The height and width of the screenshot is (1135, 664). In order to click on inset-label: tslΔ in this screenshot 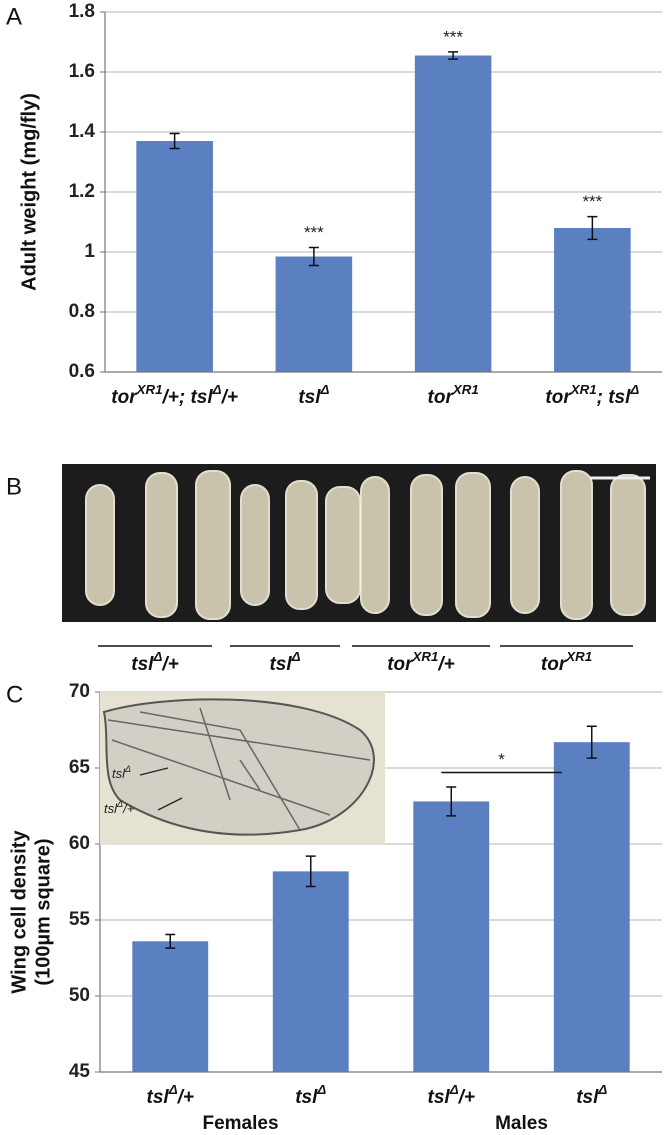, I will do `click(121, 772)`.